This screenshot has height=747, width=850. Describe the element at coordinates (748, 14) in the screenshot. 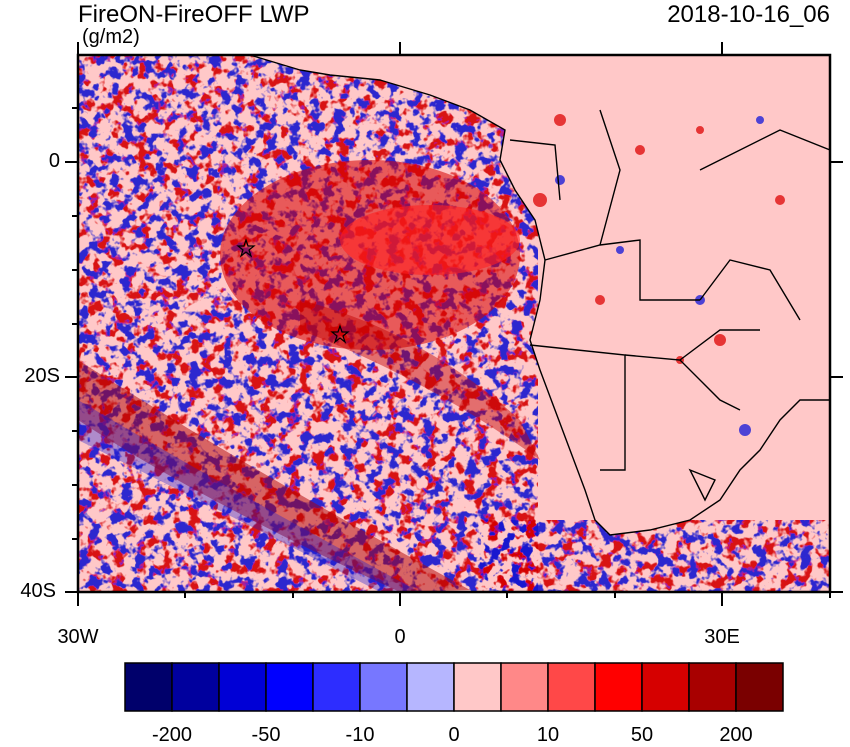

I see `map-date: 2018-10-16_06` at that location.